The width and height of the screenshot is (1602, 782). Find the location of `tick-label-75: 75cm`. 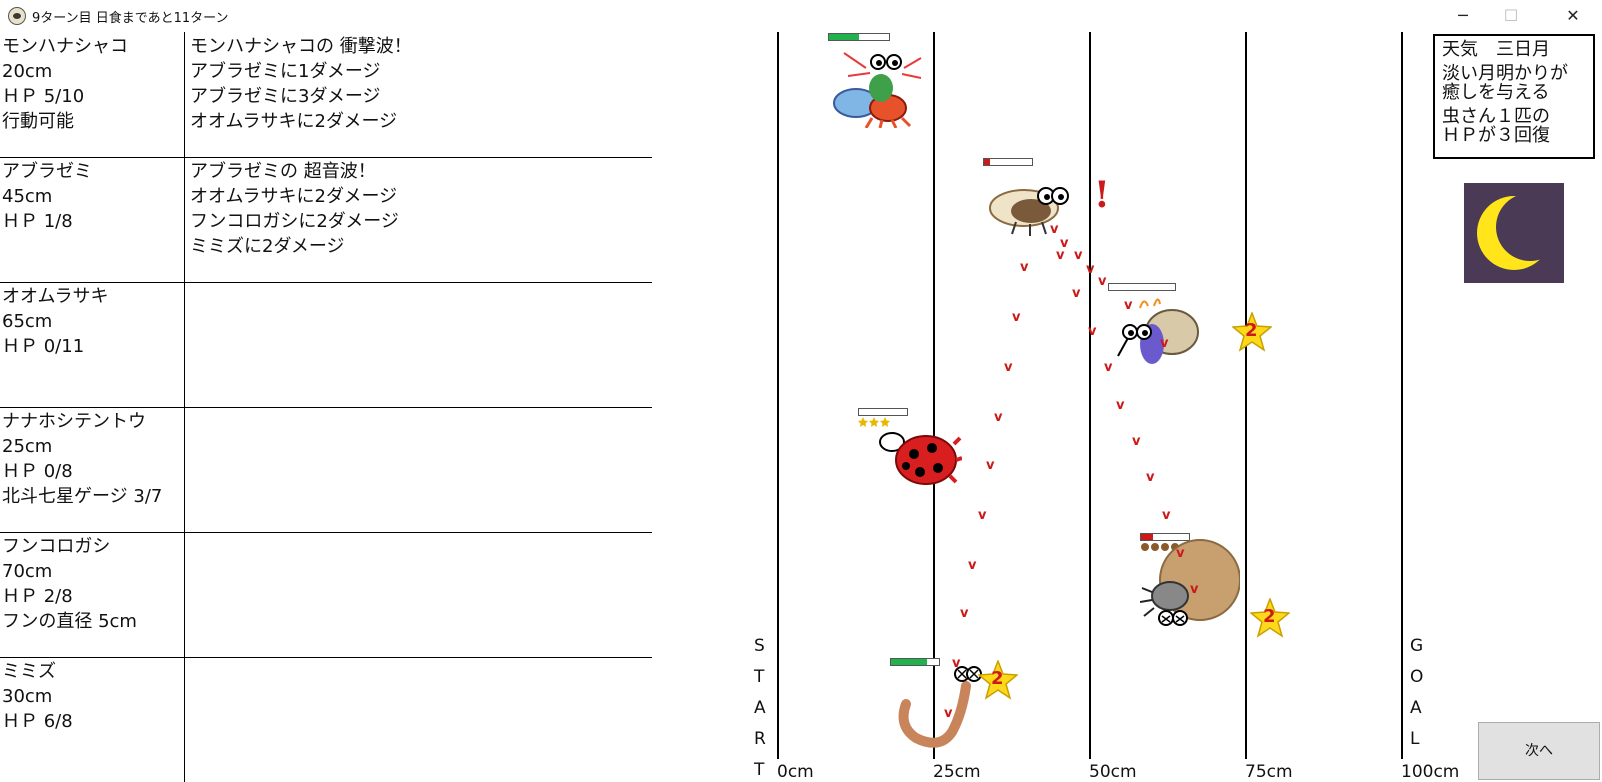

tick-label-75: 75cm is located at coordinates (1269, 772).